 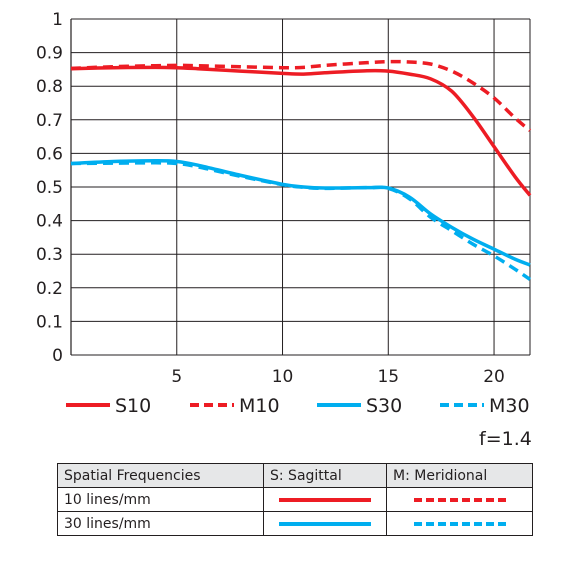 What do you see at coordinates (49, 121) in the screenshot?
I see `y-tick-label: 0.7` at bounding box center [49, 121].